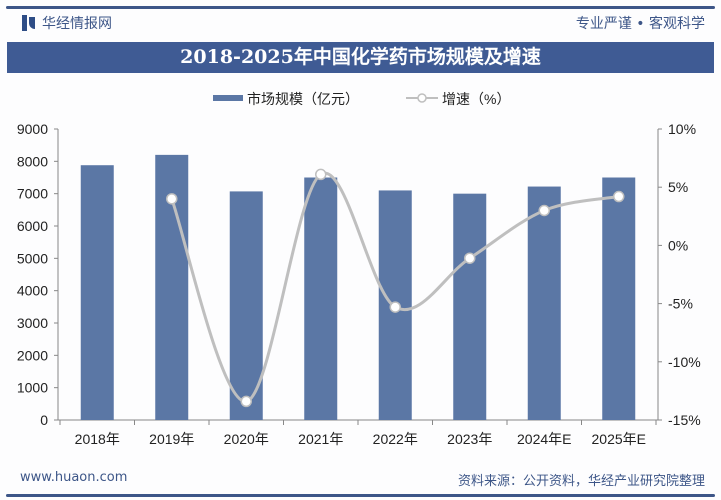 Image resolution: width=721 pixels, height=500 pixels. What do you see at coordinates (32, 355) in the screenshot?
I see `left-tick-label: 2000` at bounding box center [32, 355].